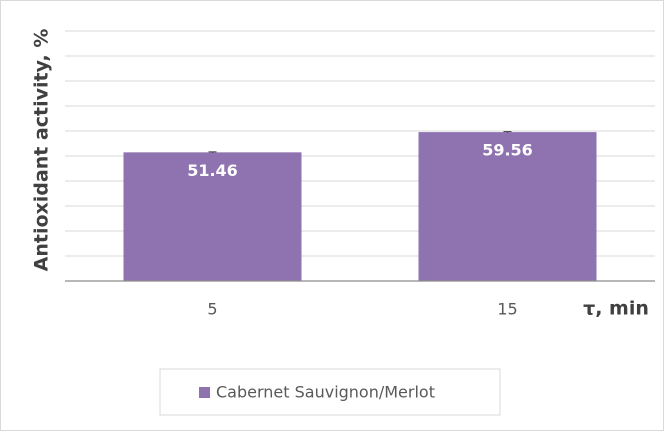 This screenshot has width=664, height=431. What do you see at coordinates (616, 309) in the screenshot?
I see `x-axis-label: τ, min` at bounding box center [616, 309].